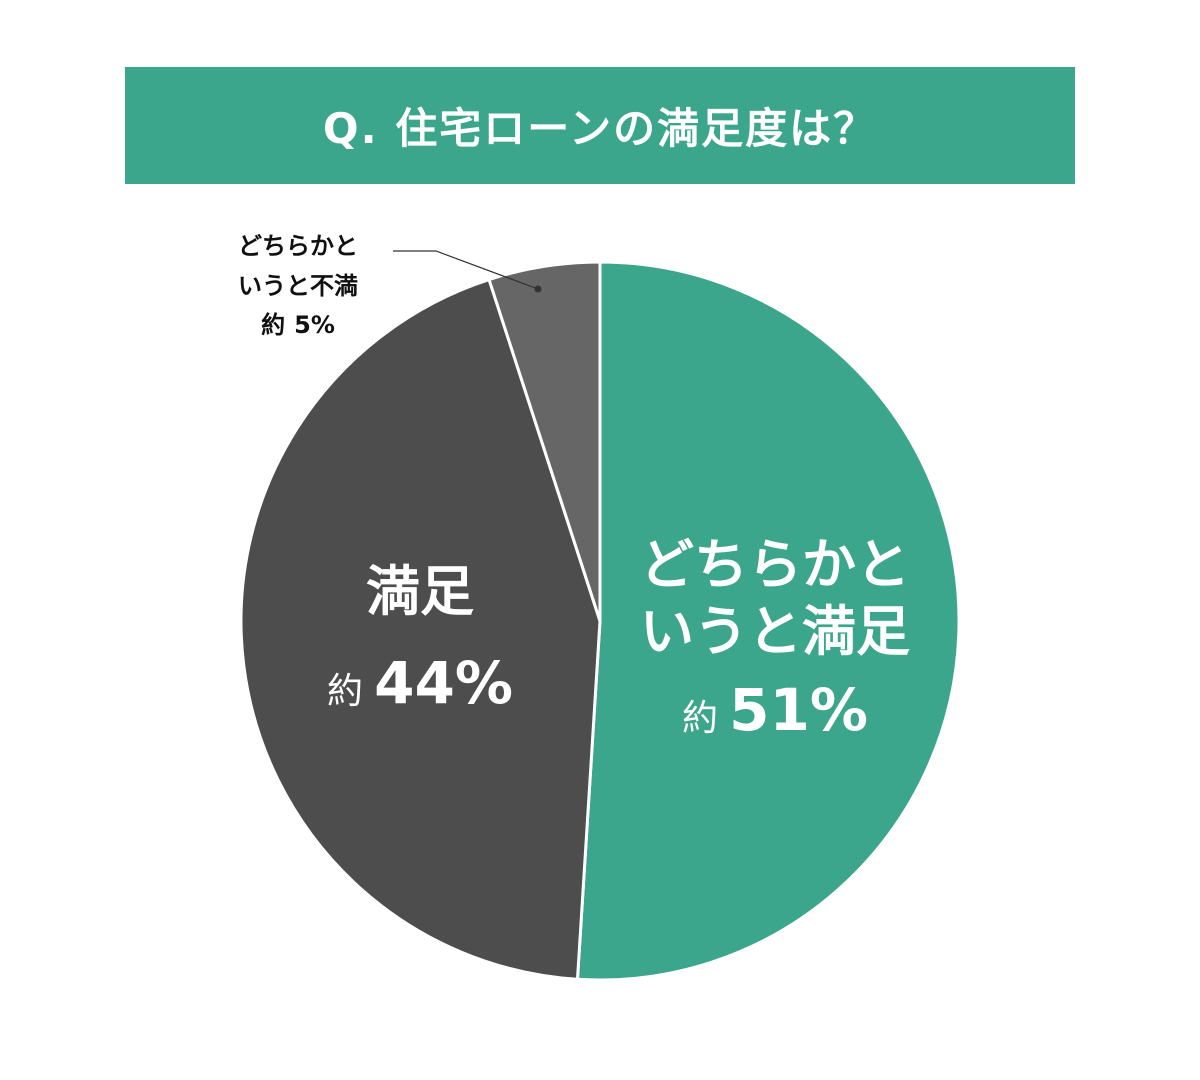  I want to click on chart-title: Q. 住宅ローンの満足度は？, so click(600, 128).